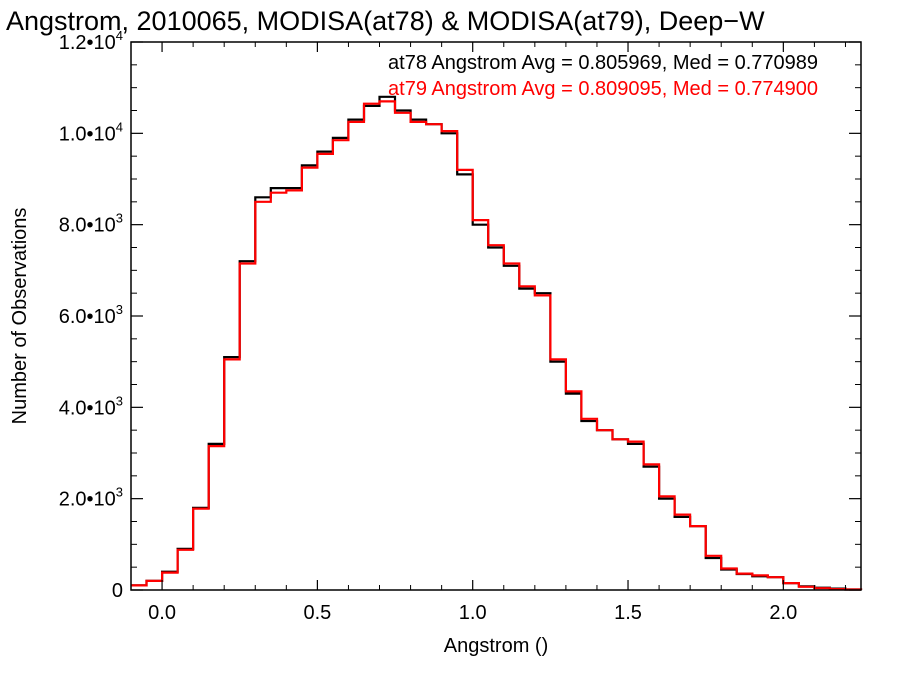 Image resolution: width=900 pixels, height=675 pixels. What do you see at coordinates (628, 613) in the screenshot?
I see `x-tick-label: 1.5` at bounding box center [628, 613].